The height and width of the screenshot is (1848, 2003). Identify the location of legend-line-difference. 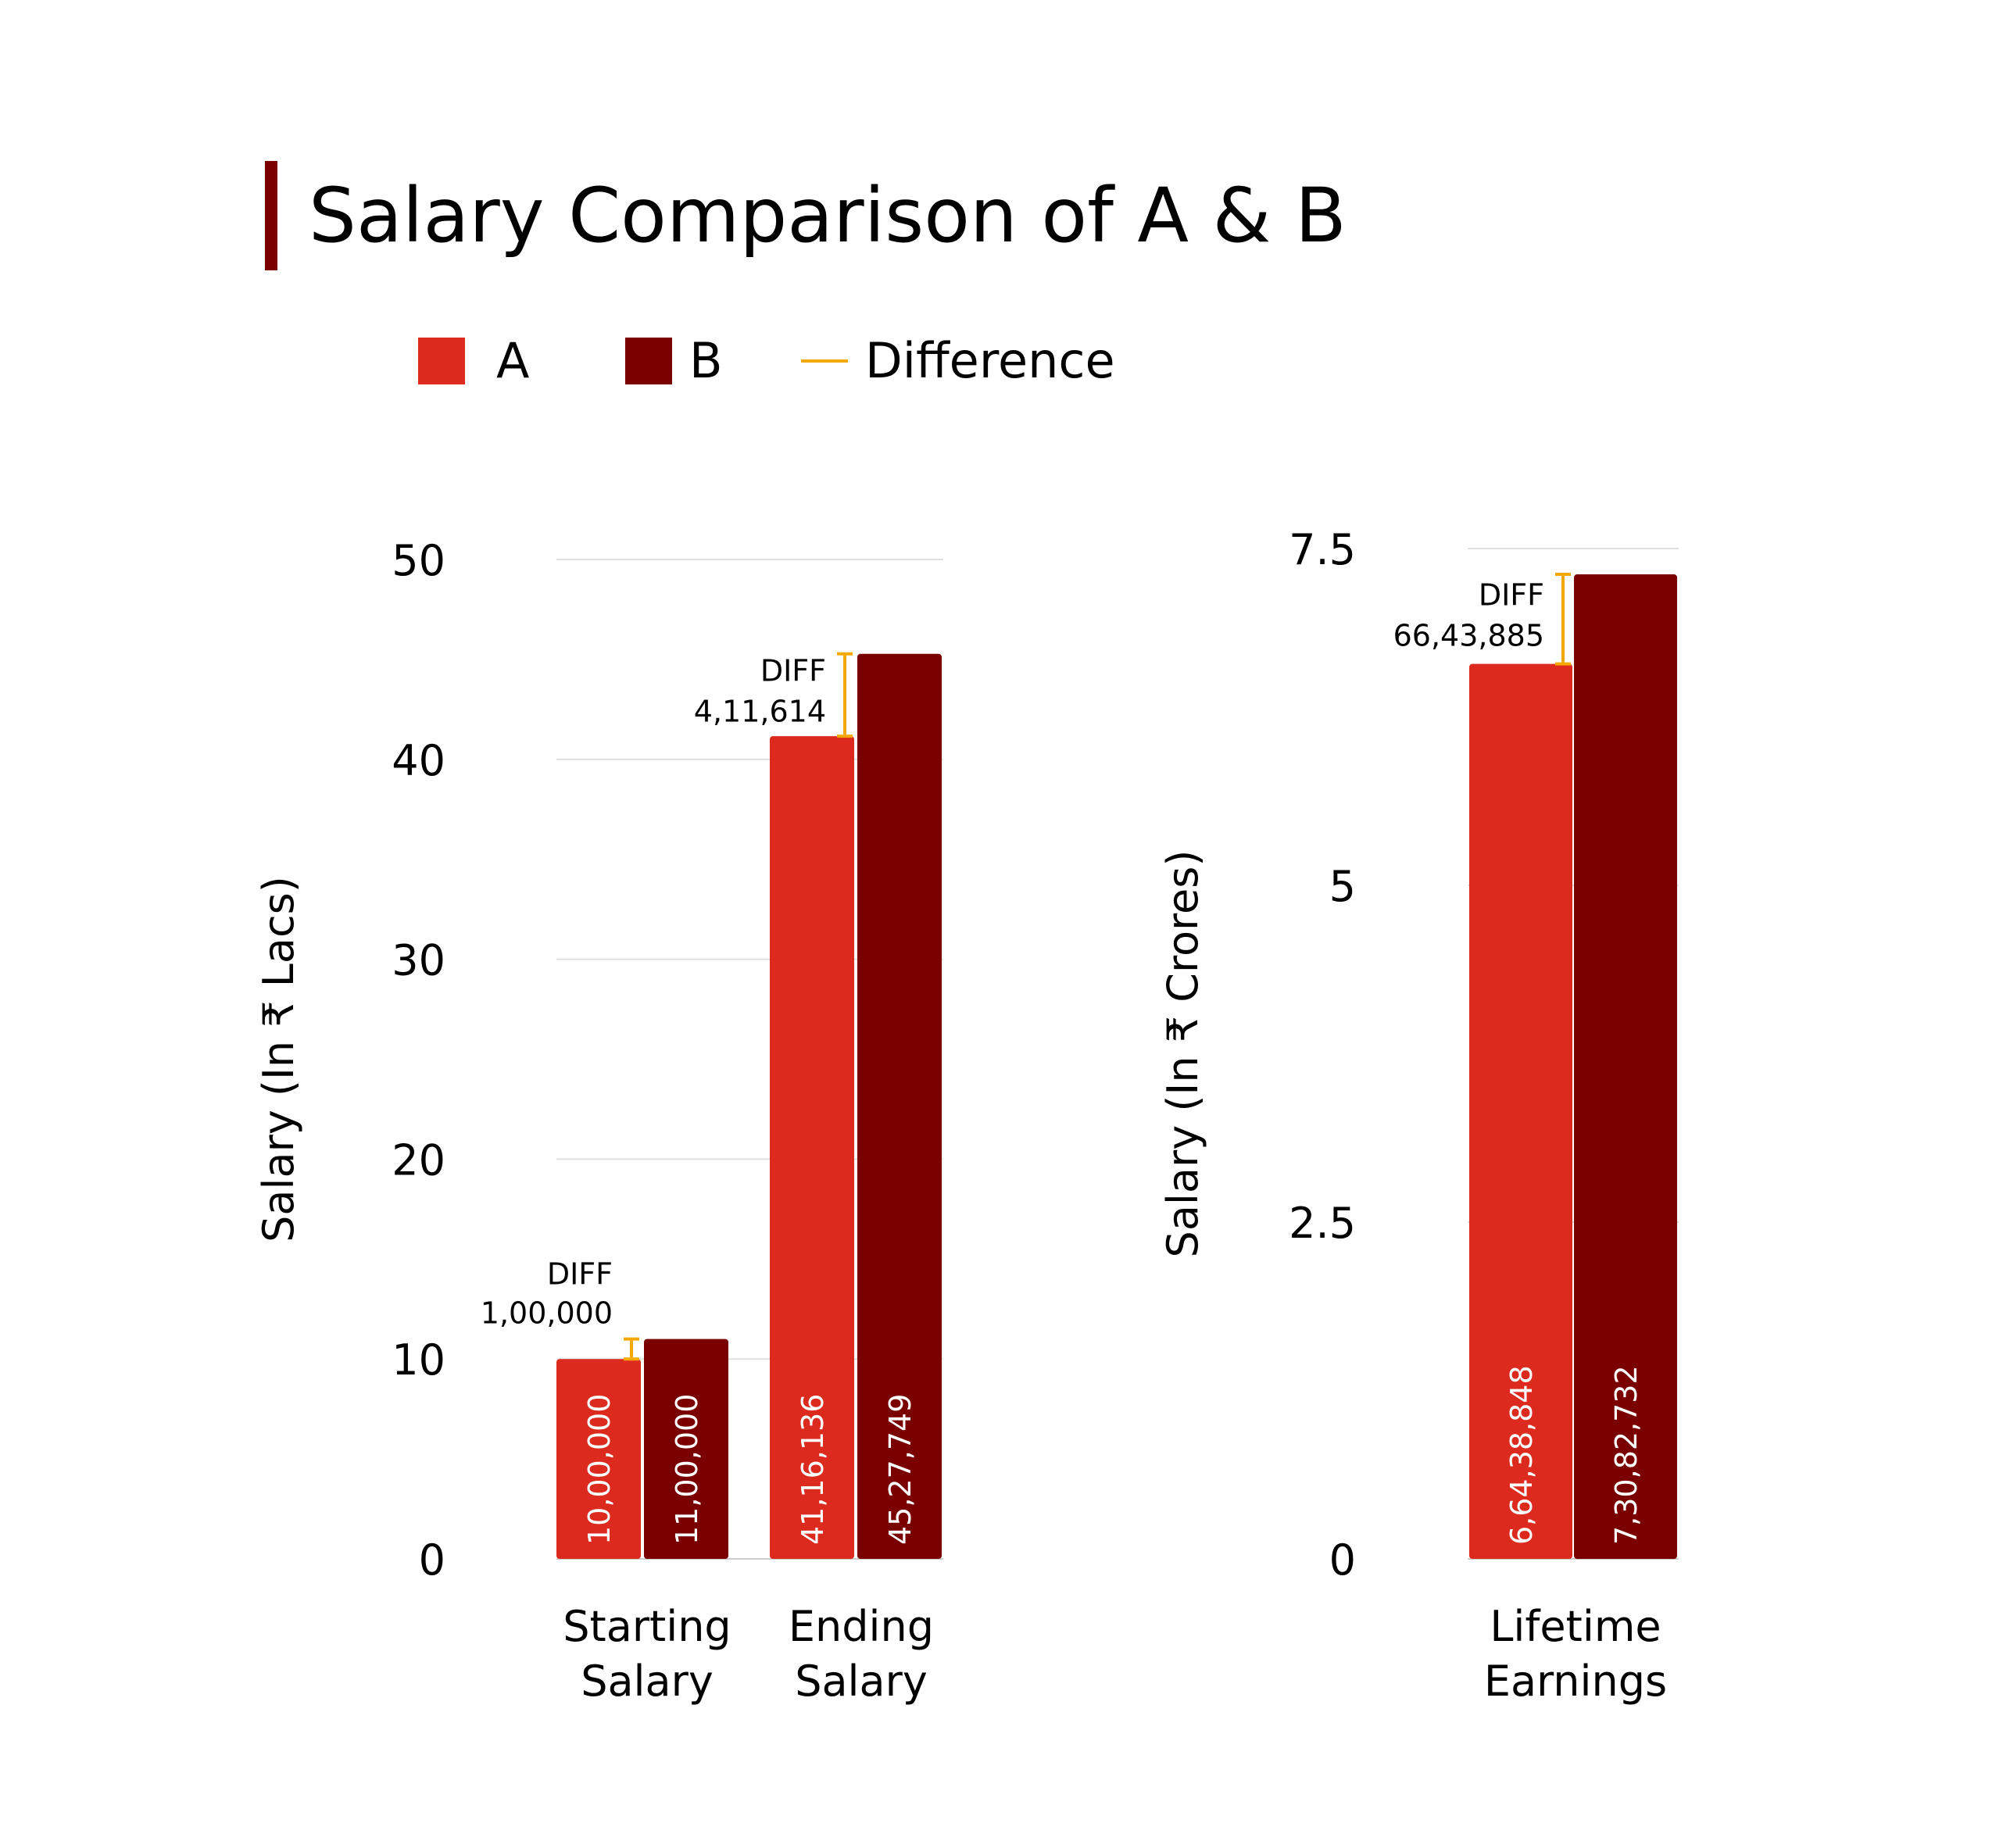
(824, 361).